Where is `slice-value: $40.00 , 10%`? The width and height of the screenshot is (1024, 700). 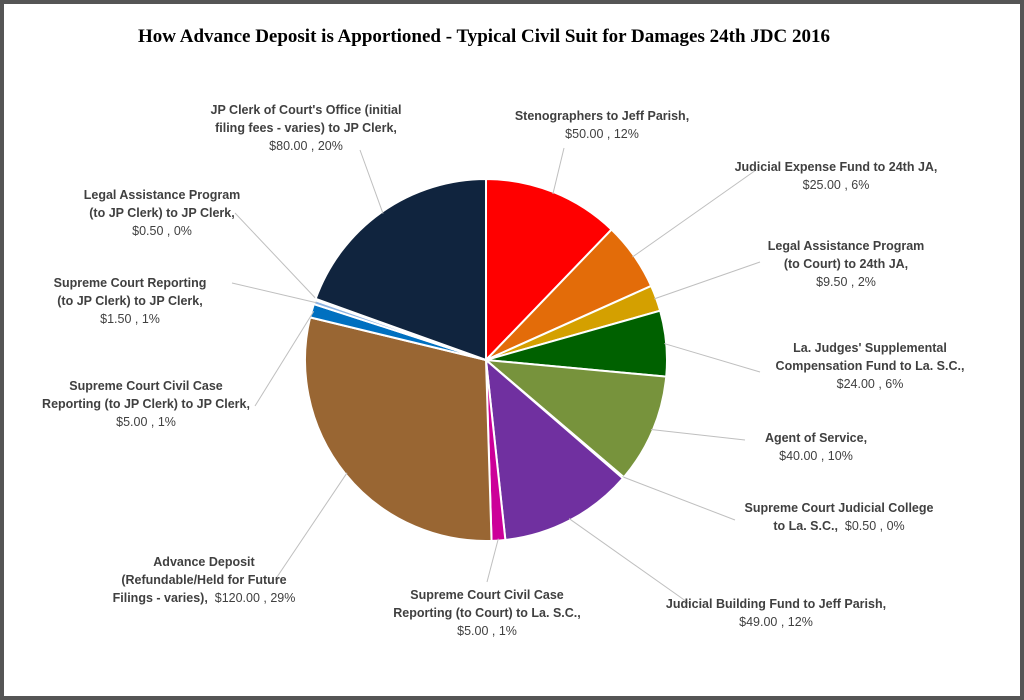 slice-value: $40.00 , 10% is located at coordinates (816, 456).